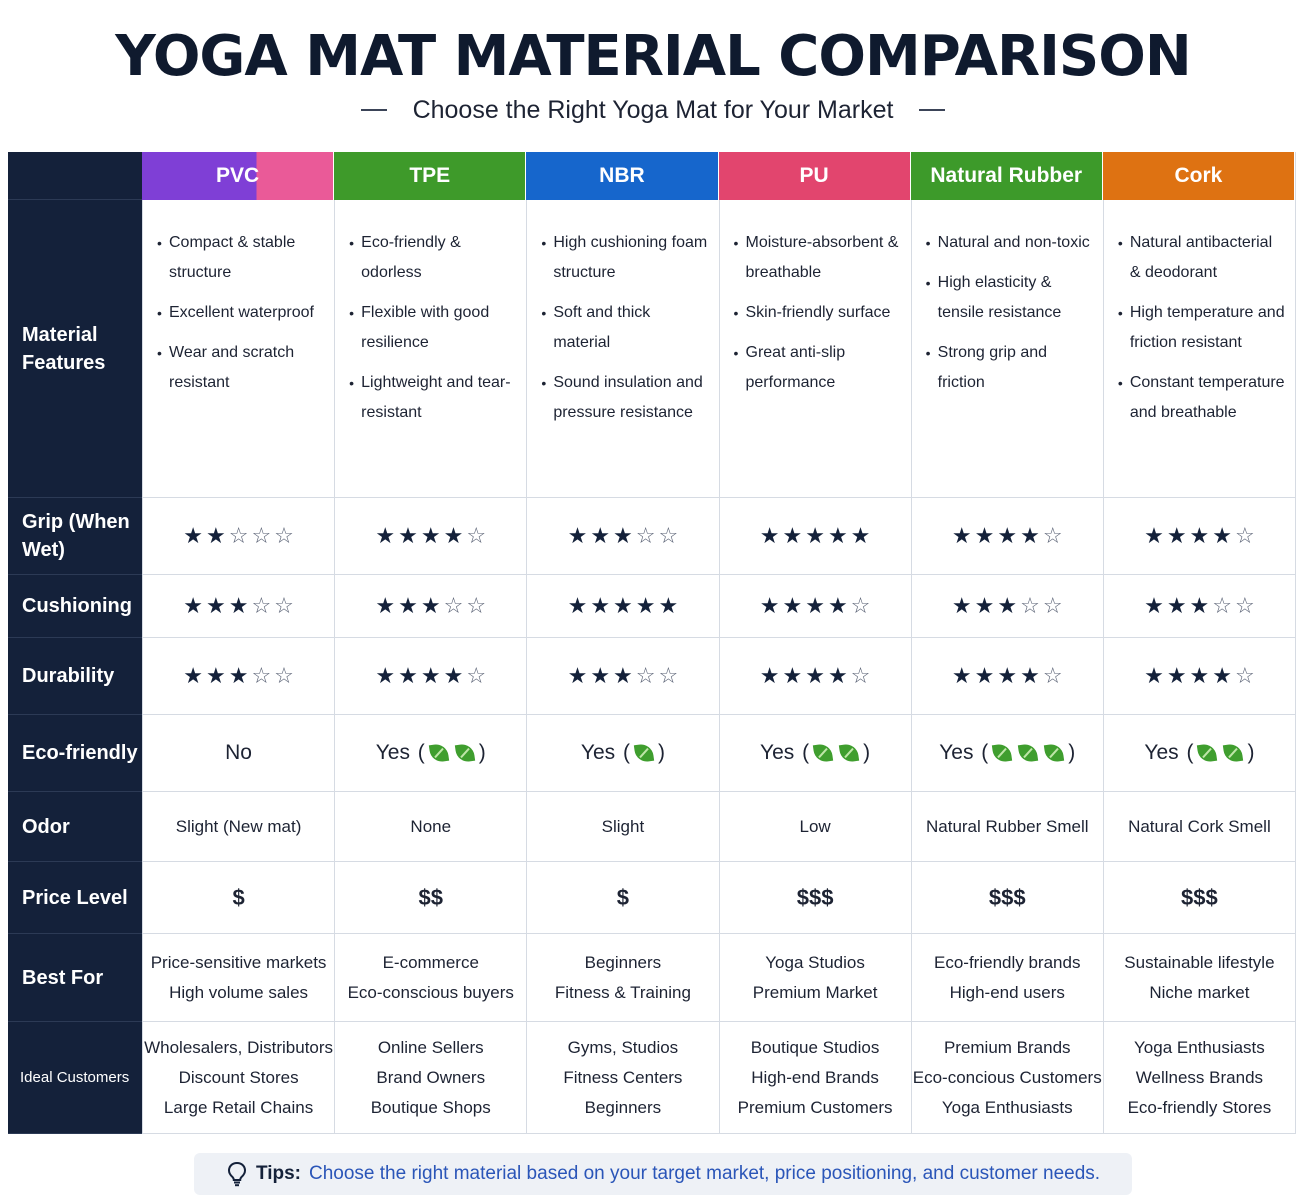 Image resolution: width=1306 pixels, height=1204 pixels. I want to click on best-for-line: Price-sensitive markets, so click(238, 962).